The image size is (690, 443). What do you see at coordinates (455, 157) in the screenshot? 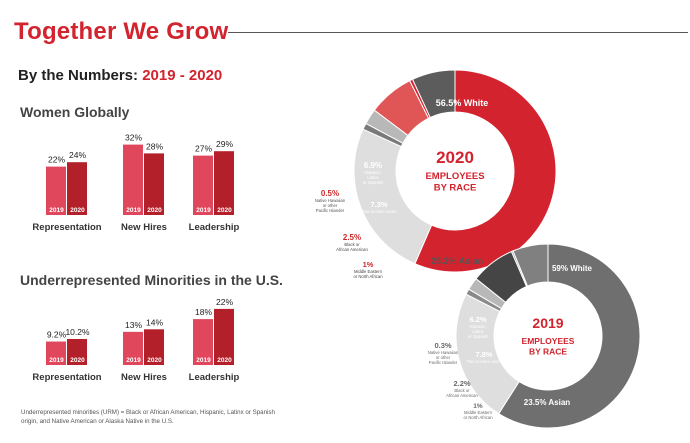
I see `donut-center-year: 2020` at bounding box center [455, 157].